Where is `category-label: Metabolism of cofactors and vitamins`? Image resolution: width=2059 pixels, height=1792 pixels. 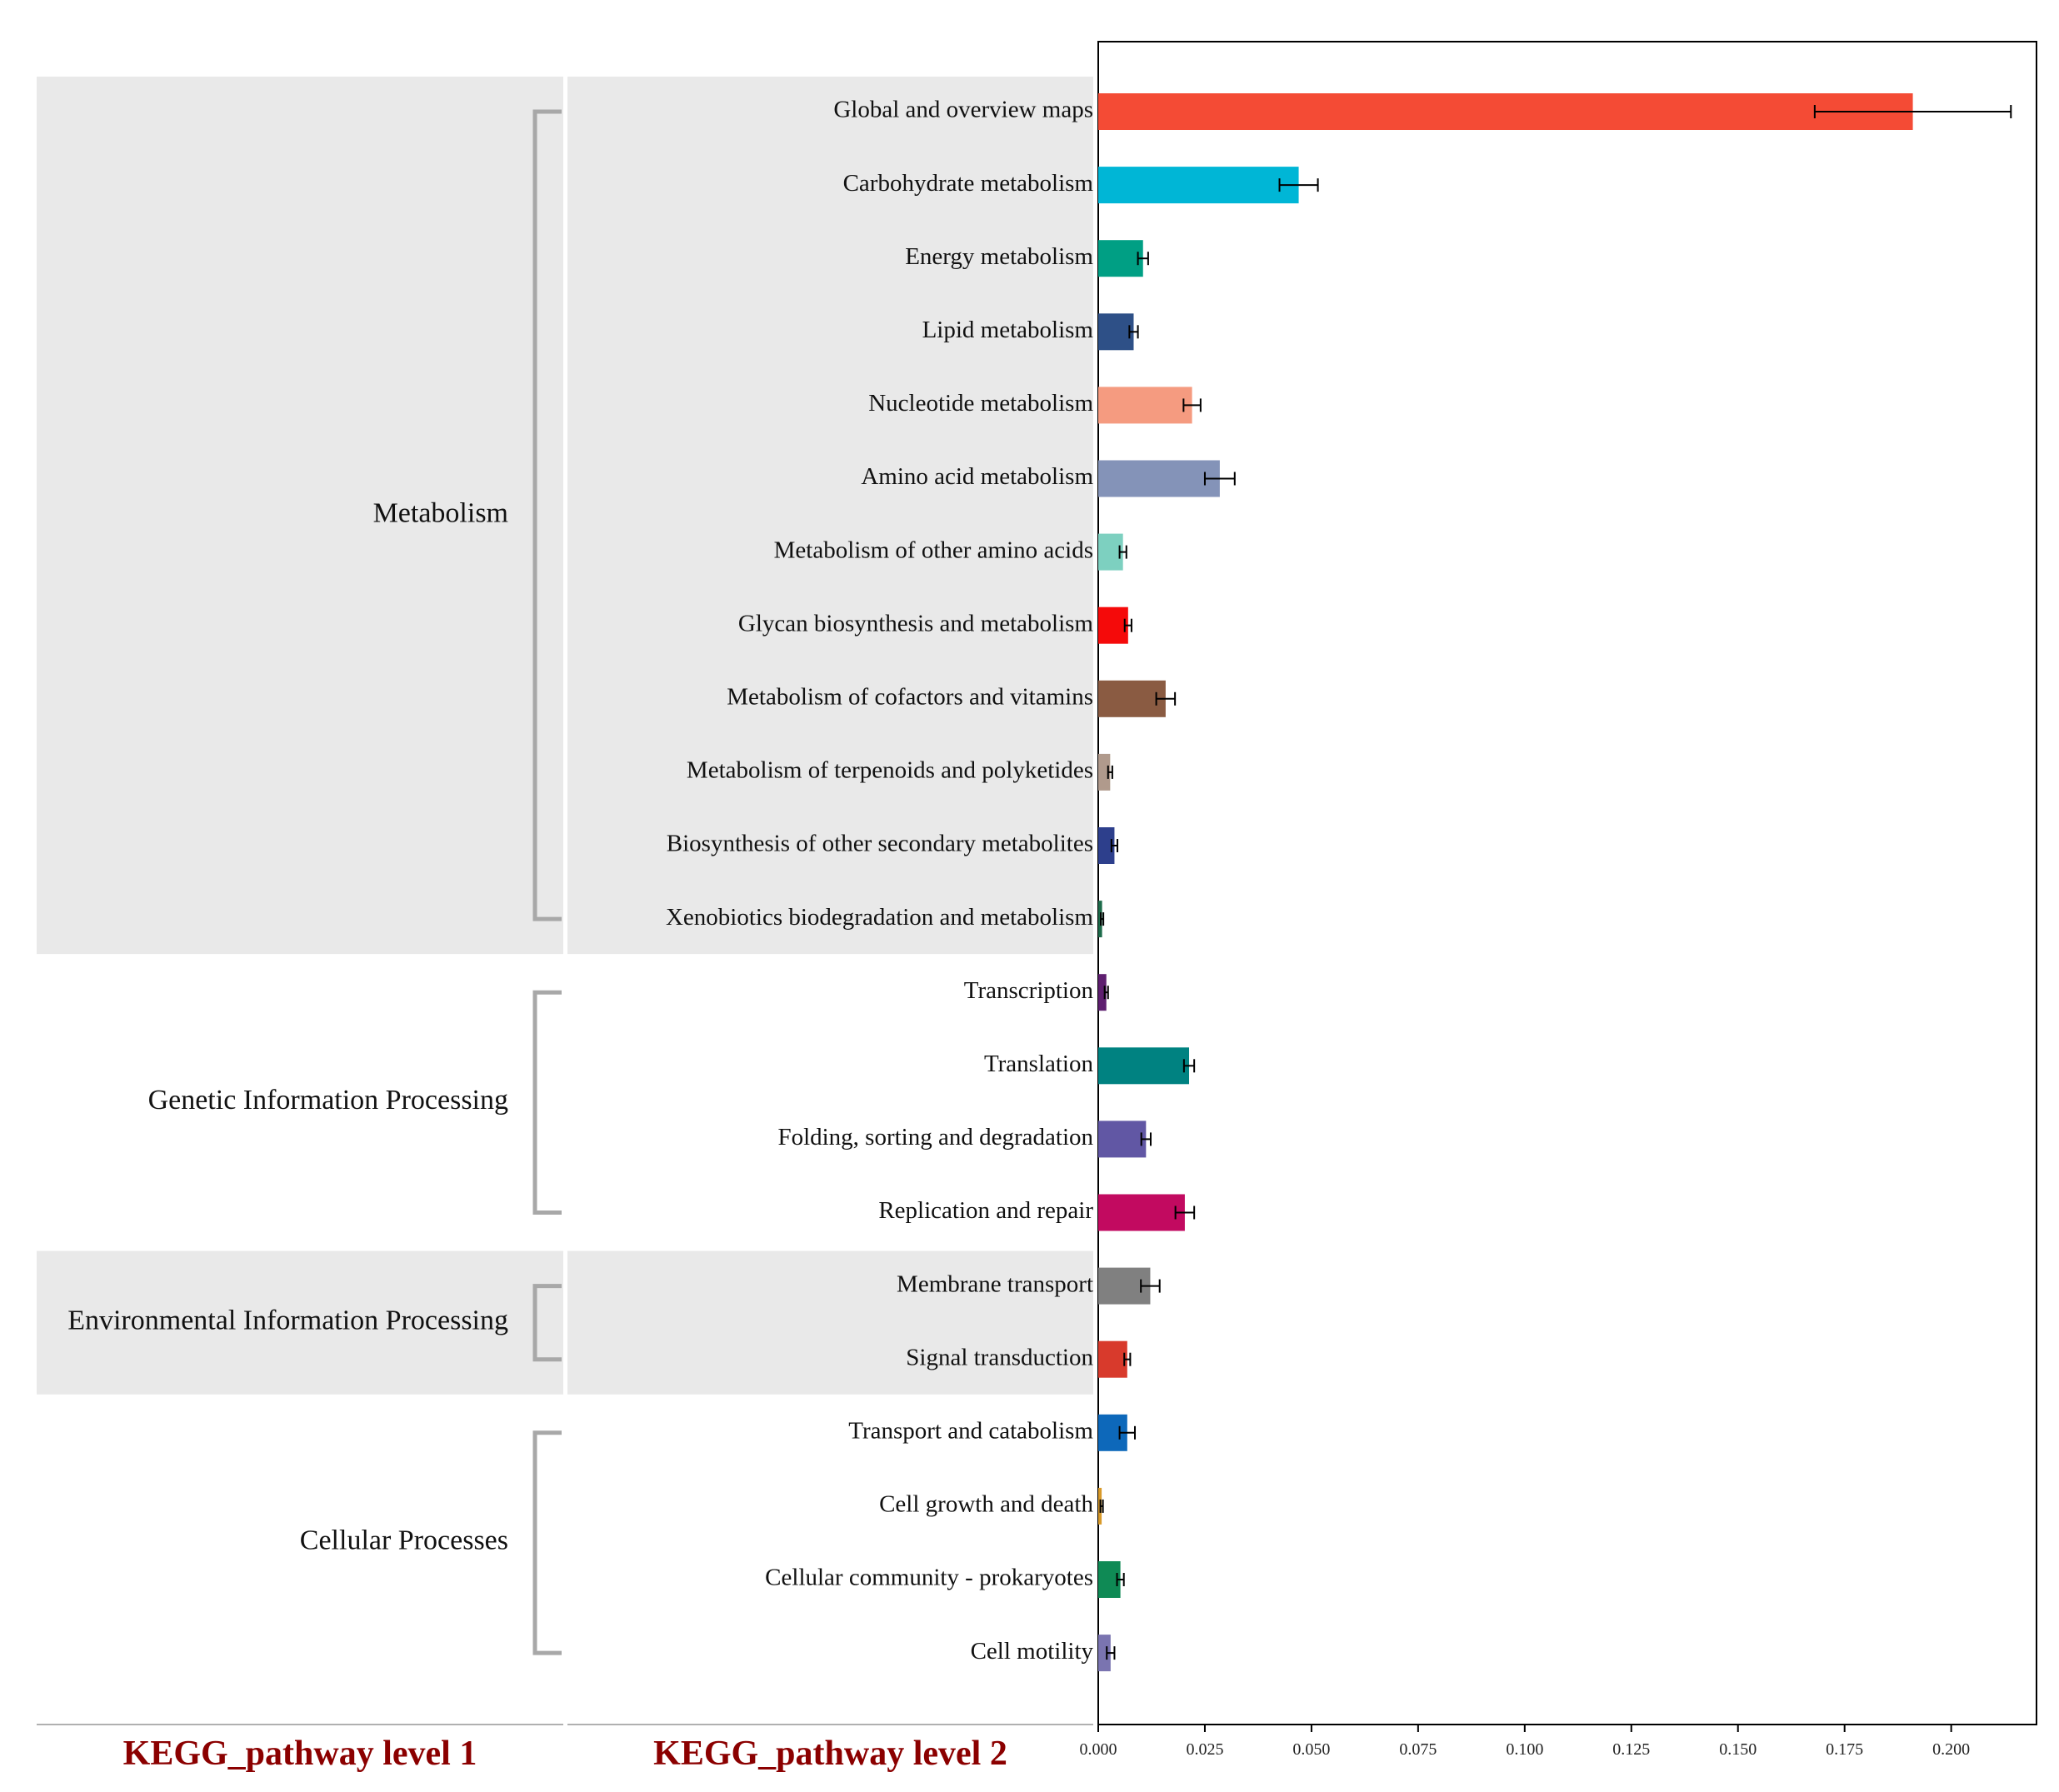
category-label: Metabolism of cofactors and vitamins is located at coordinates (910, 696).